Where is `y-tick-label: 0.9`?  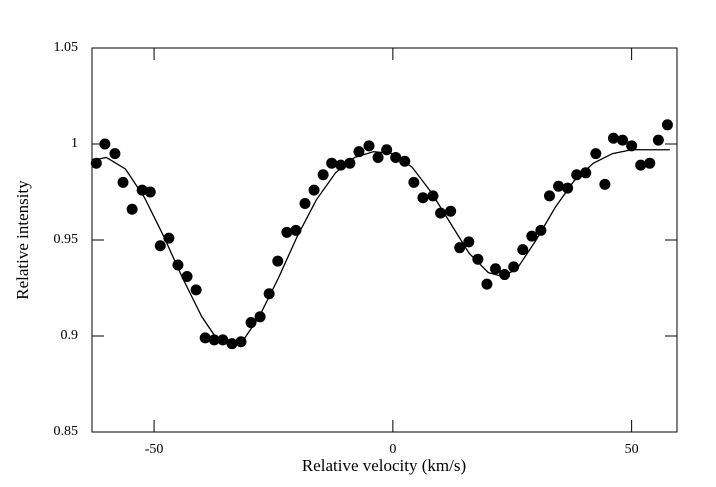
y-tick-label: 0.9 is located at coordinates (70, 335).